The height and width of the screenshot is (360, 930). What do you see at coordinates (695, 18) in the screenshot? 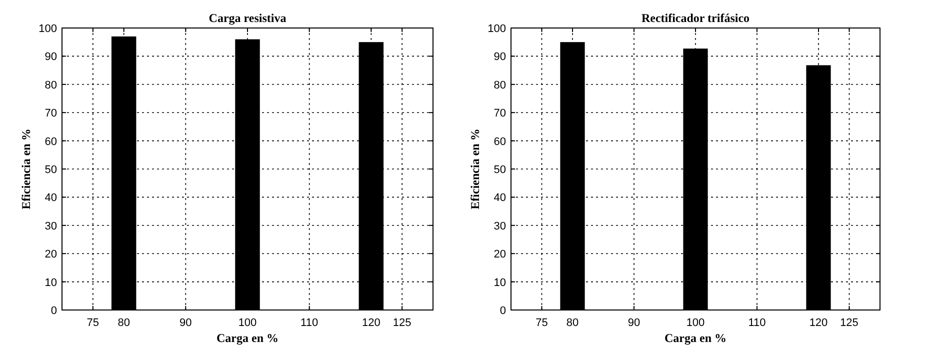
I see `chart-title: Rectificador trifásico` at bounding box center [695, 18].